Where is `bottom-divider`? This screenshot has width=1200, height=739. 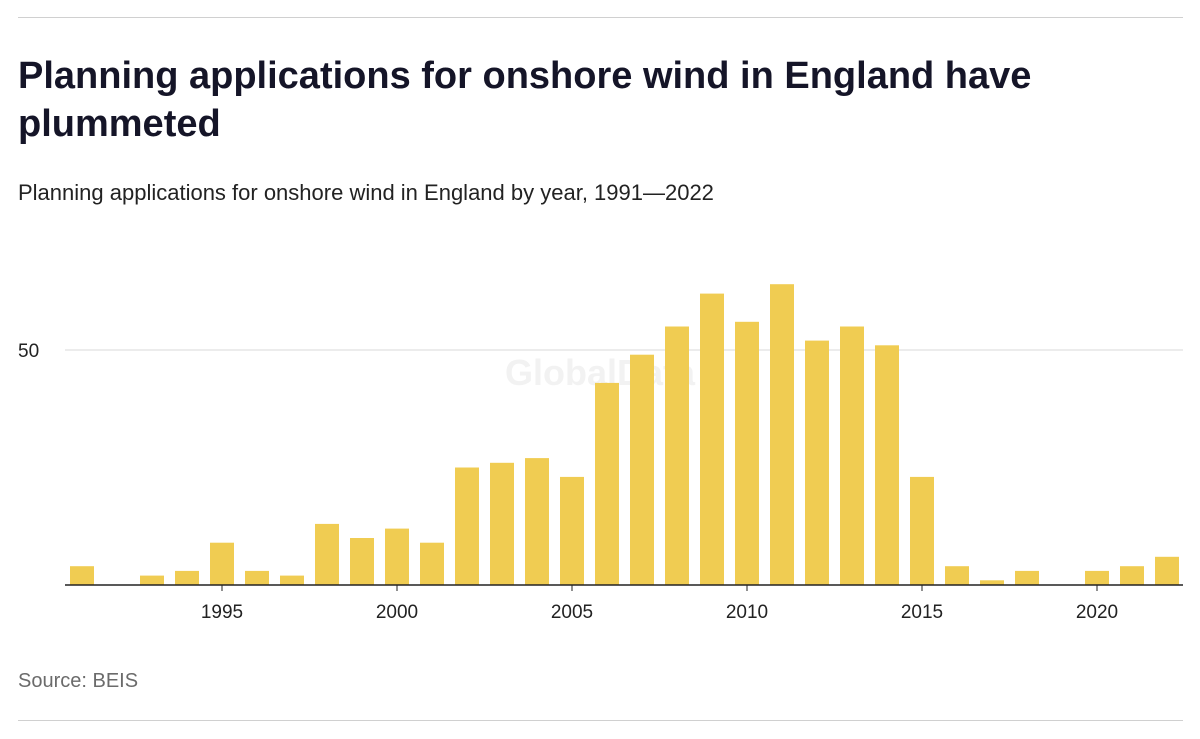
bottom-divider is located at coordinates (600, 720).